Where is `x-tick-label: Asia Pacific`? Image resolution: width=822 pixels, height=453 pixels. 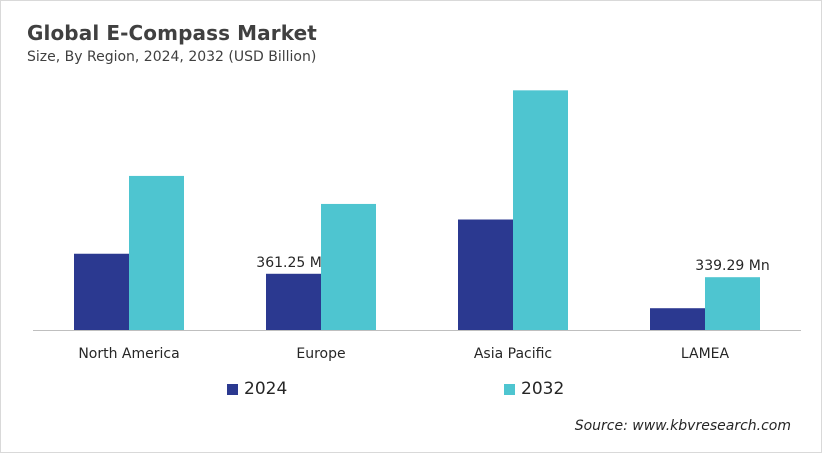 x-tick-label: Asia Pacific is located at coordinates (513, 354).